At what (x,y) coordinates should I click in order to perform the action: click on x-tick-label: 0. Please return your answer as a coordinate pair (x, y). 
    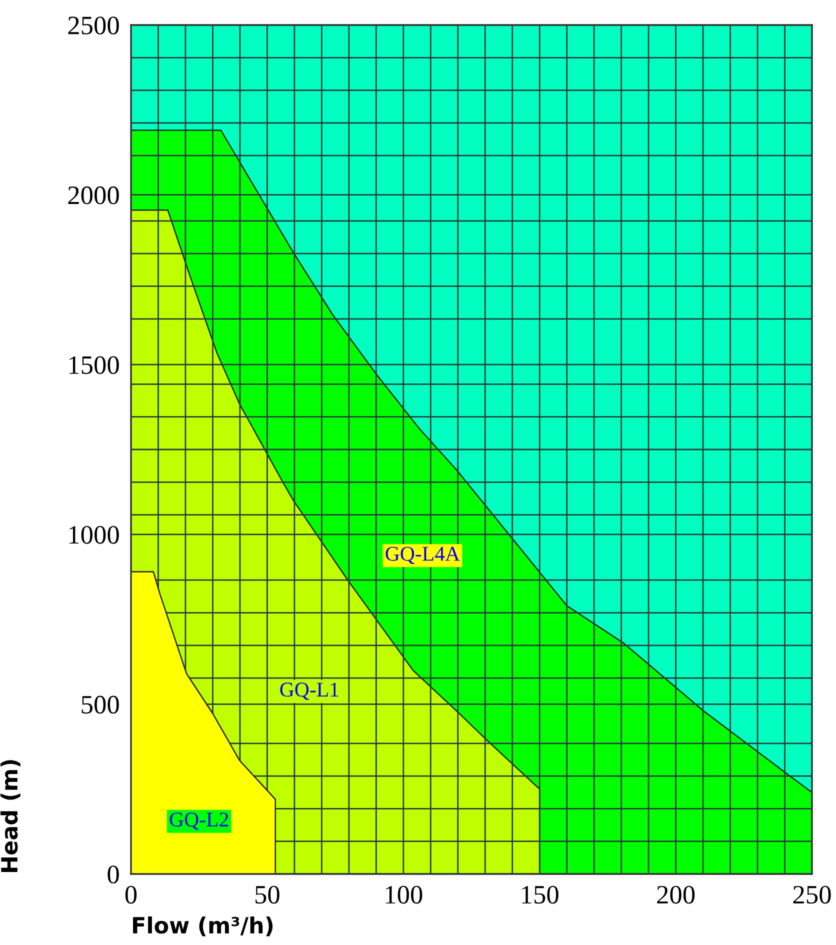
    Looking at the image, I should click on (131, 895).